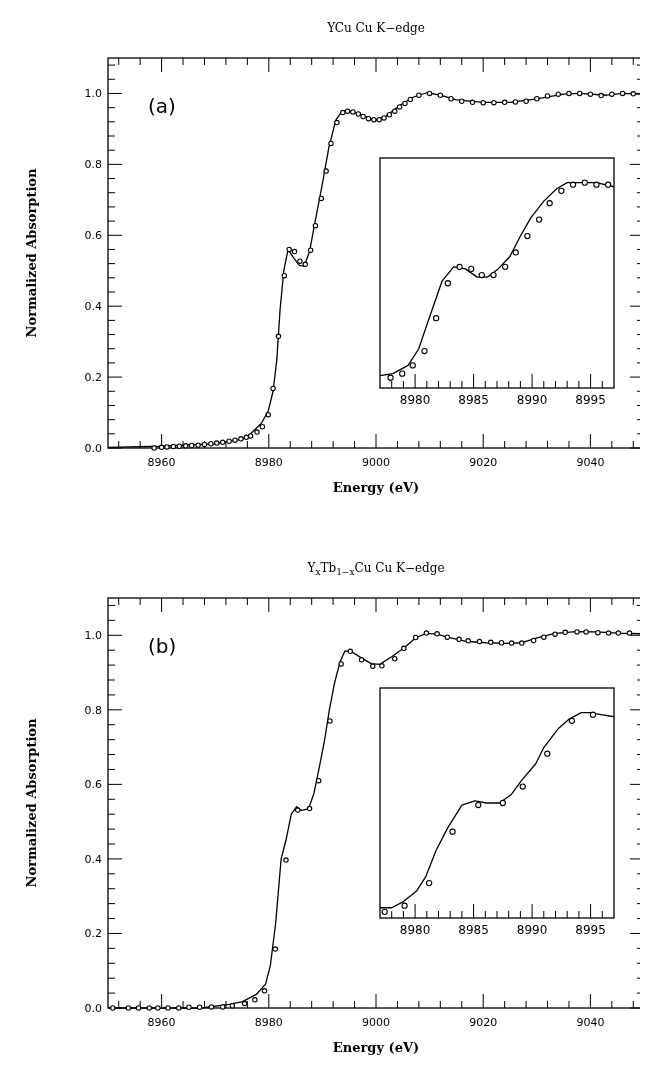 The image size is (648, 1078). Describe the element at coordinates (162, 646) in the screenshot. I see `annotation: (b)` at that location.